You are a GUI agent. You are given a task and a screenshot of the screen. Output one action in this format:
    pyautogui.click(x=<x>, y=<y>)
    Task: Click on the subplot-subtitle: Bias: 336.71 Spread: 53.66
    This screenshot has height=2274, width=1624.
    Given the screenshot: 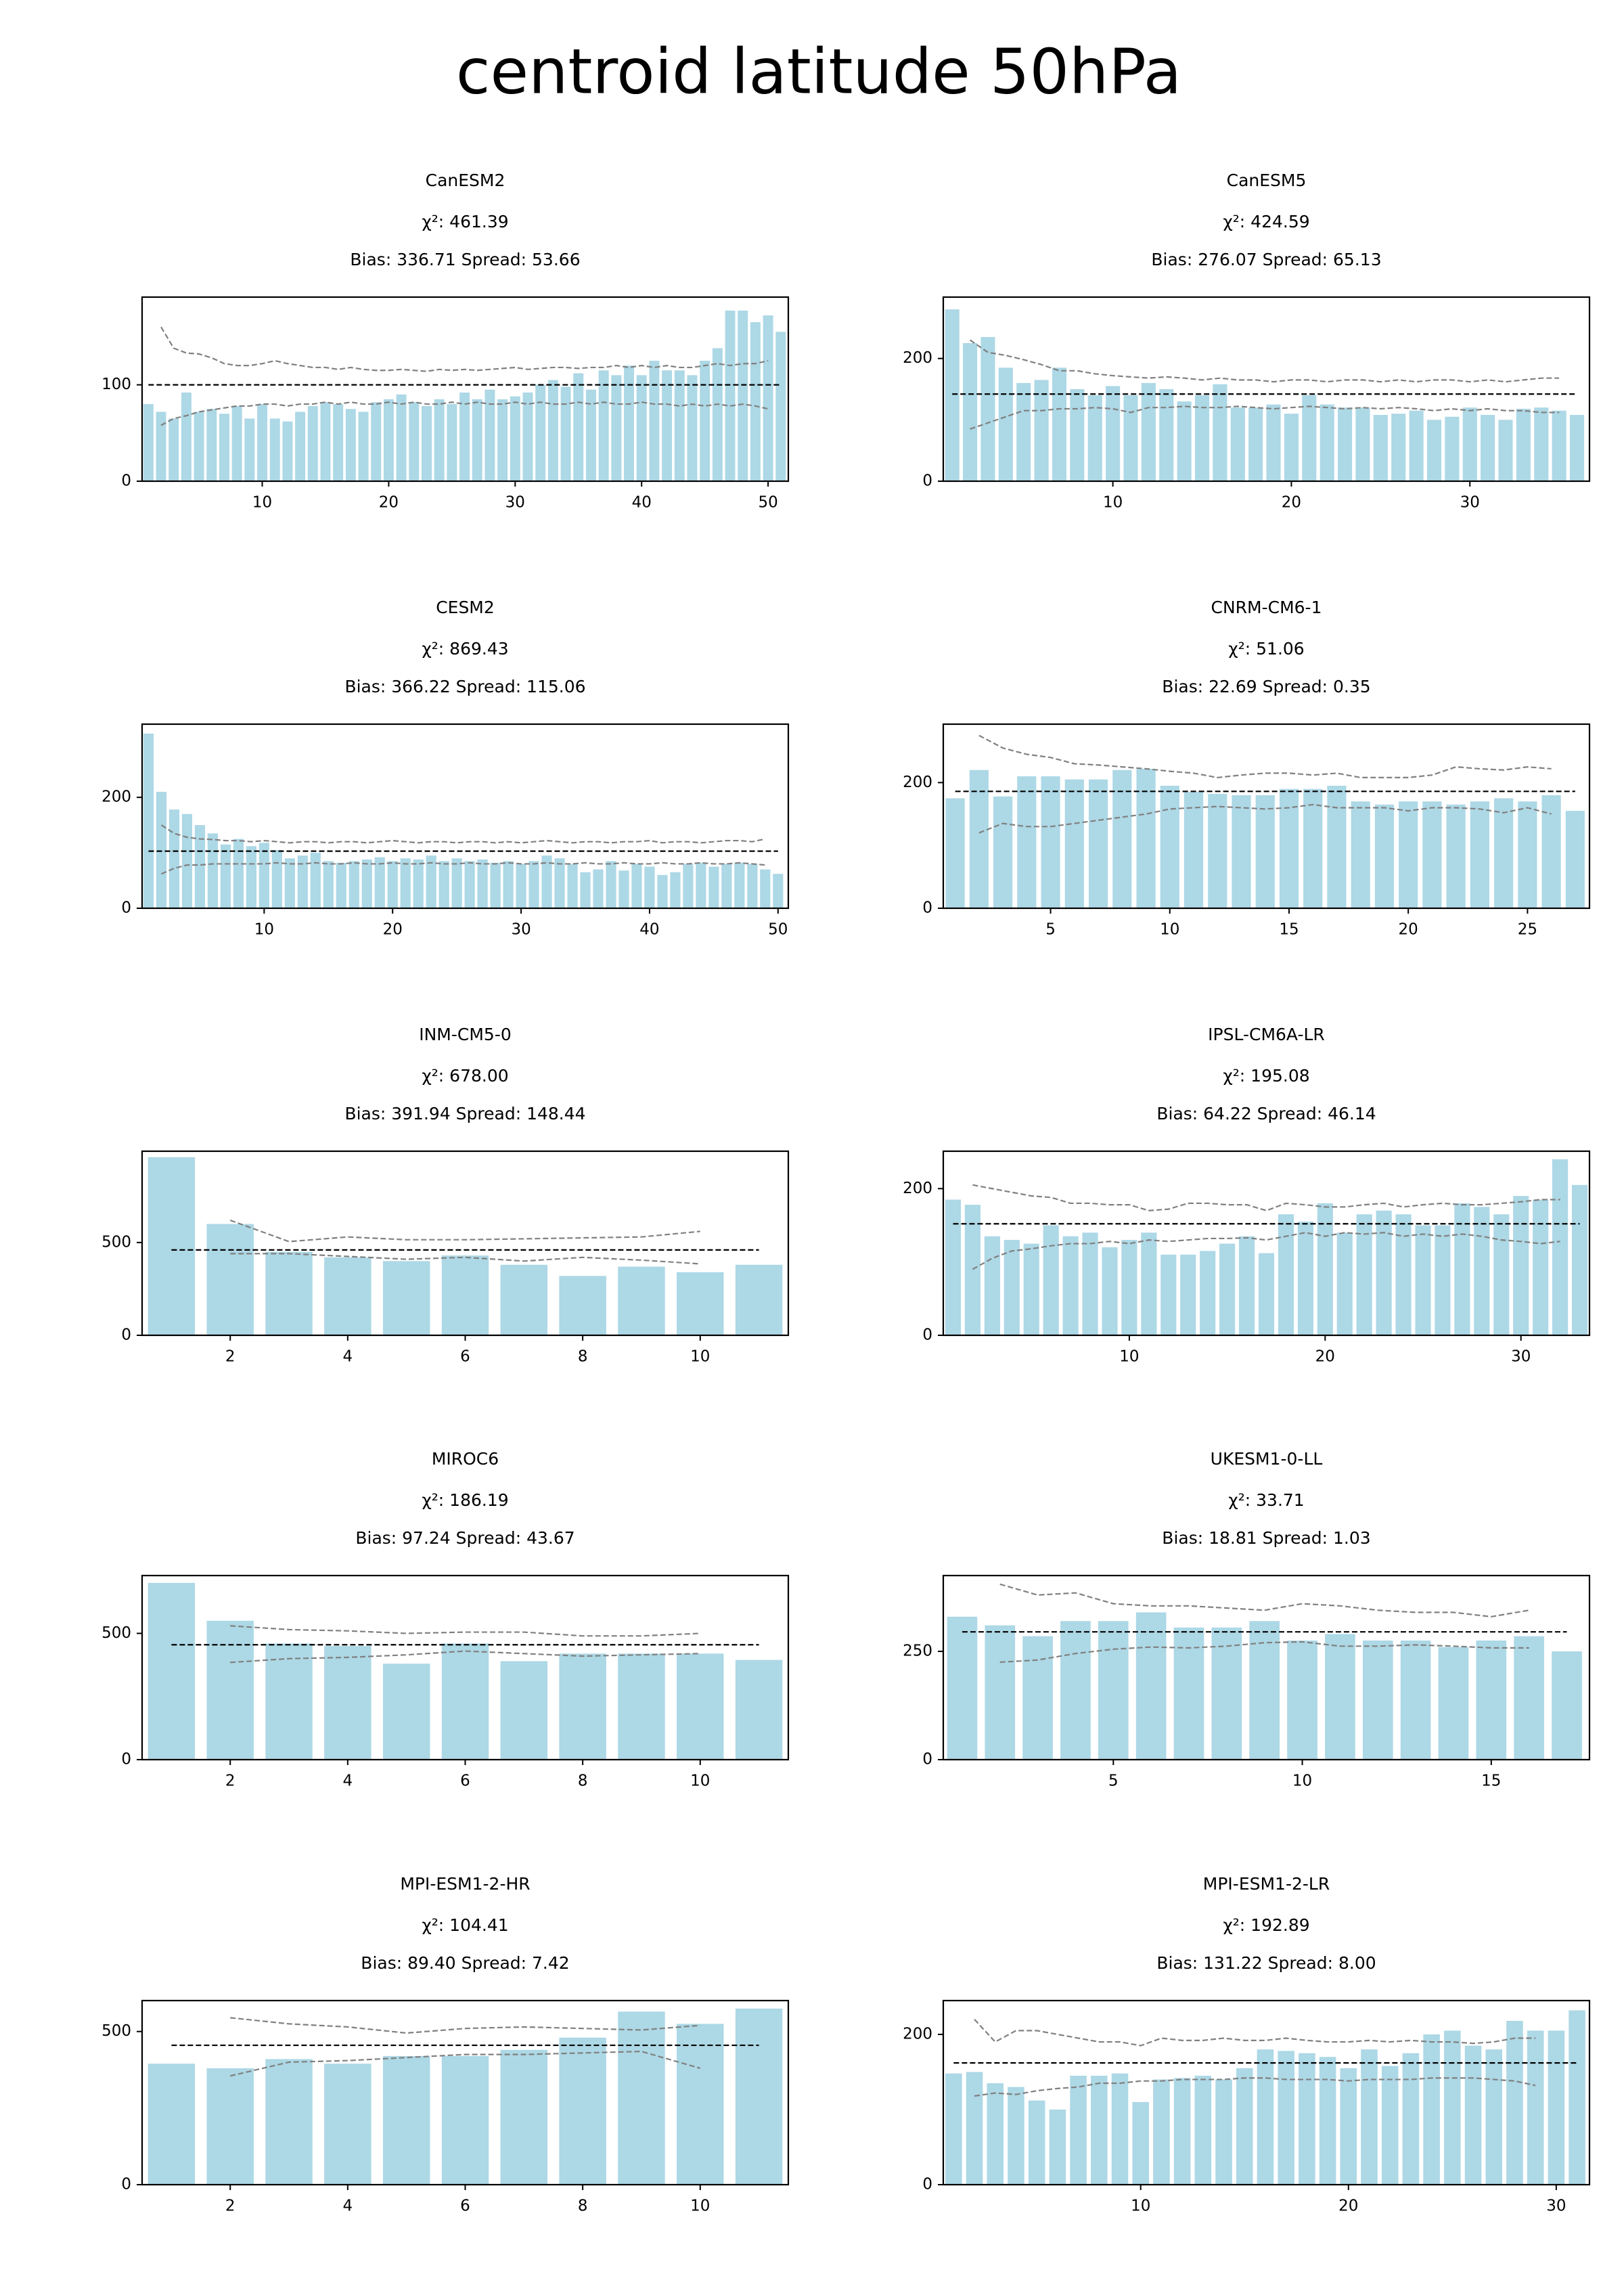 What is the action you would take?
    pyautogui.click(x=465, y=259)
    